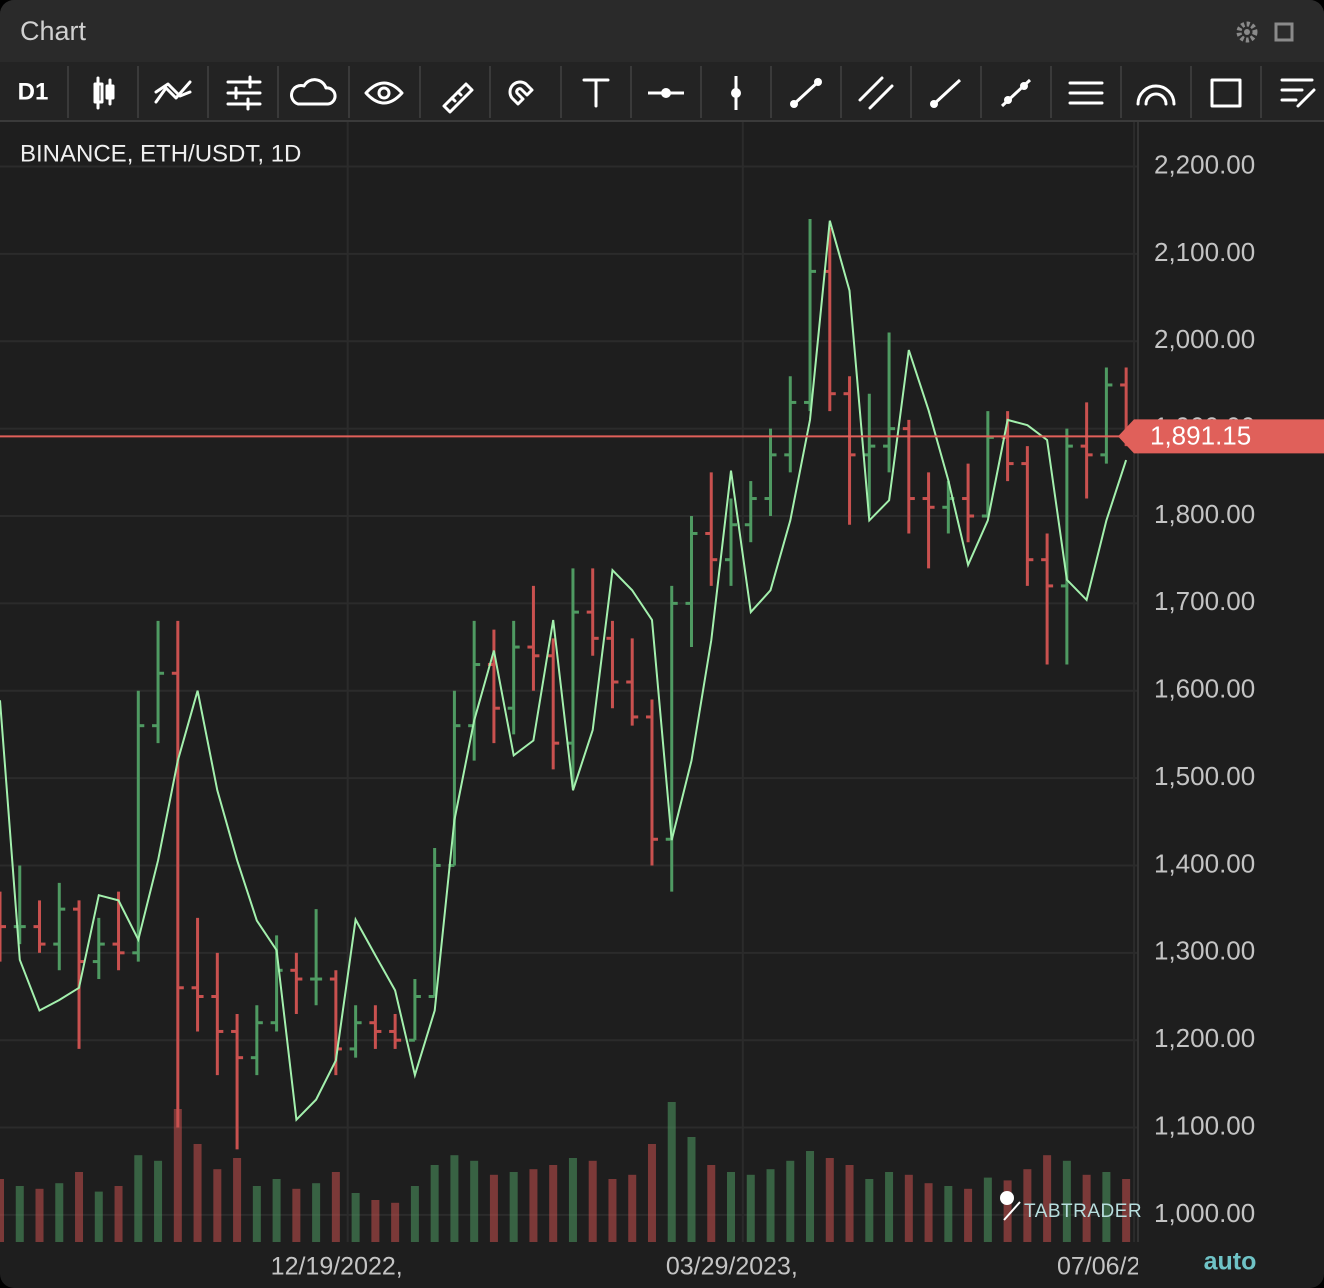 The image size is (1324, 1288). What do you see at coordinates (1230, 1262) in the screenshot?
I see `scale-mode-button: auto` at bounding box center [1230, 1262].